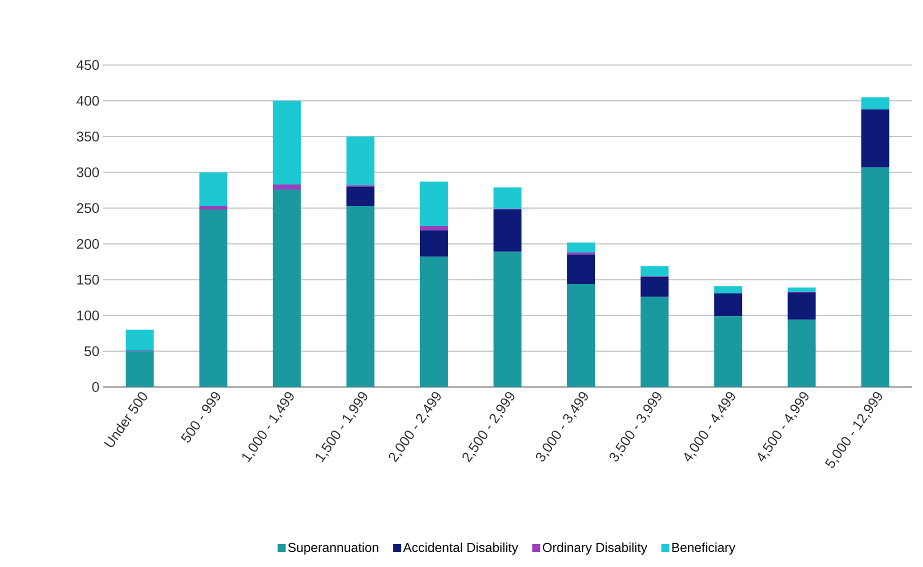 The height and width of the screenshot is (567, 923). Describe the element at coordinates (87, 101) in the screenshot. I see `y-tick-label: 400` at that location.